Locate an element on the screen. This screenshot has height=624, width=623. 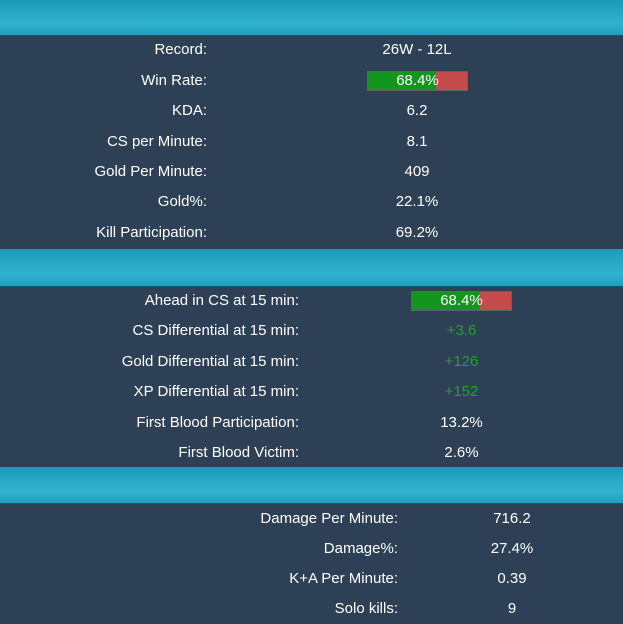
stat-value-damage-percent: 27.4% is located at coordinates (512, 548).